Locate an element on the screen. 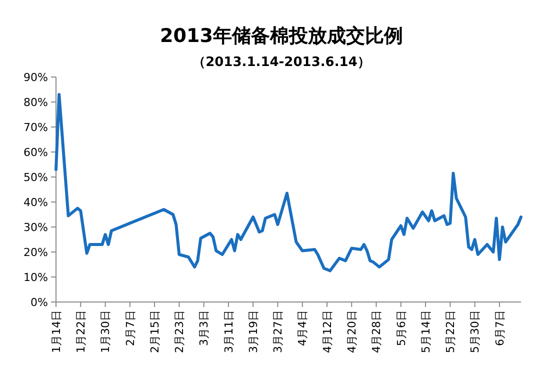 This screenshot has width=543, height=368. x-tick-label: 1月14日 is located at coordinates (56, 331).